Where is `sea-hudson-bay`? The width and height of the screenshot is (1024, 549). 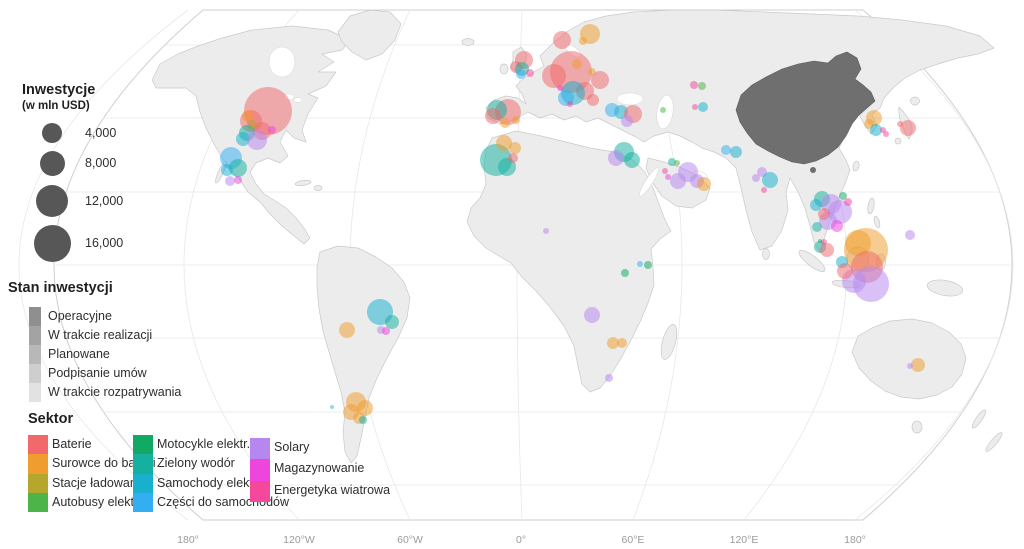
sea-hudson-bay is located at coordinates (282, 62).